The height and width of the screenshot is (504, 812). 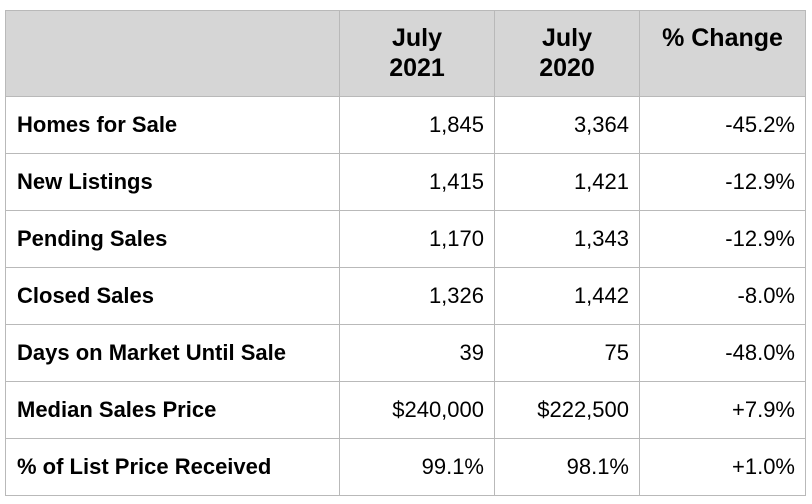 I want to click on table-row: Homes for Sale 1,845 3,364 -45.2%, so click(x=405, y=125).